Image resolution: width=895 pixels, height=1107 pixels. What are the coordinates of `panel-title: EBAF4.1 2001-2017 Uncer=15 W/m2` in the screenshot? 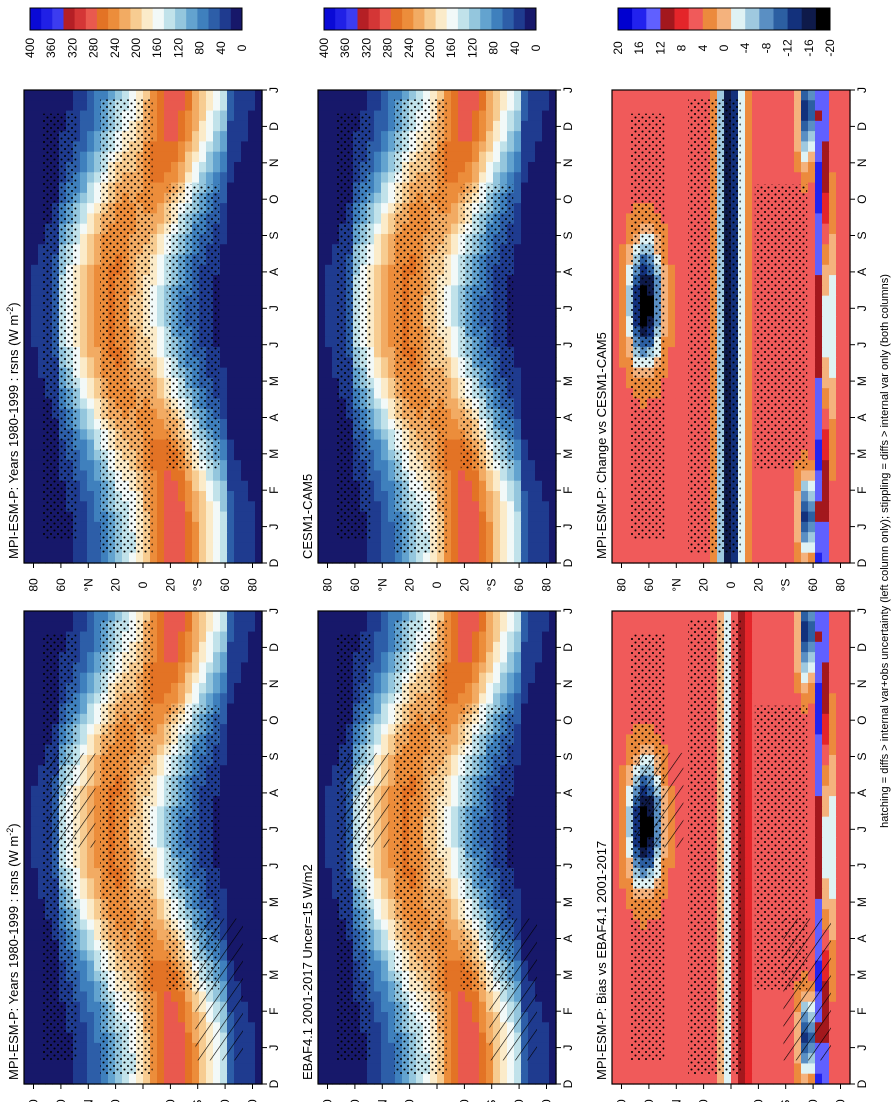 It's located at (307, 972).